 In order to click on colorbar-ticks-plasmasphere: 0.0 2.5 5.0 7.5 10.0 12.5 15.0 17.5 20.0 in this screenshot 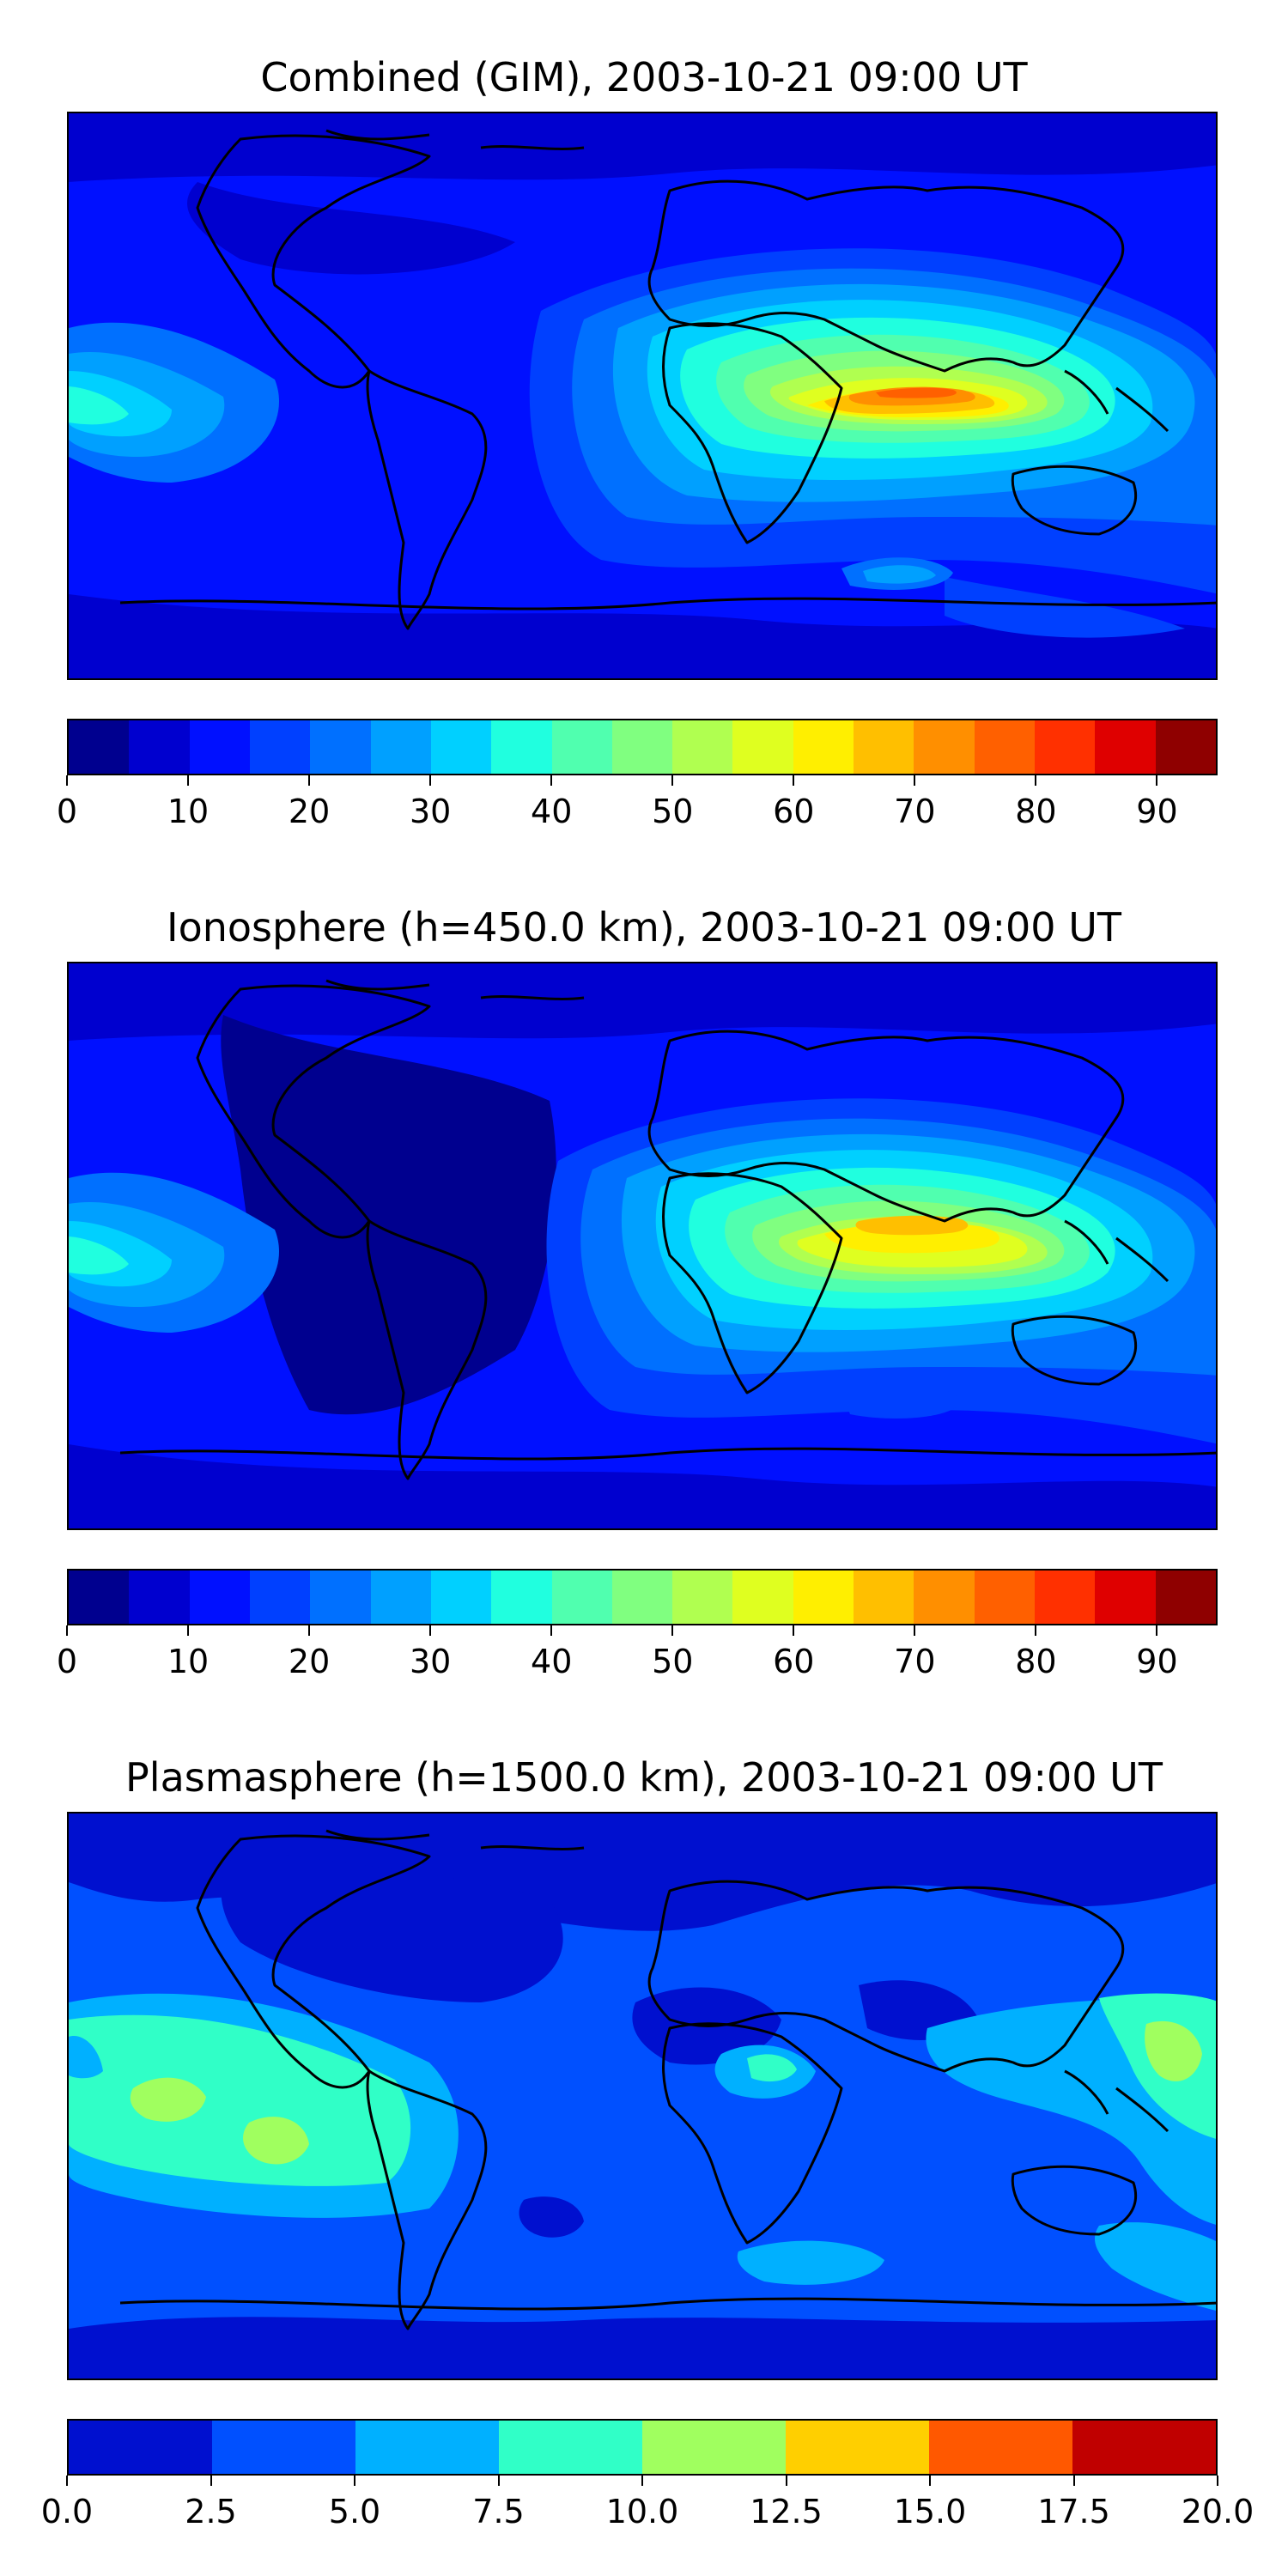, I will do `click(647, 2503)`.